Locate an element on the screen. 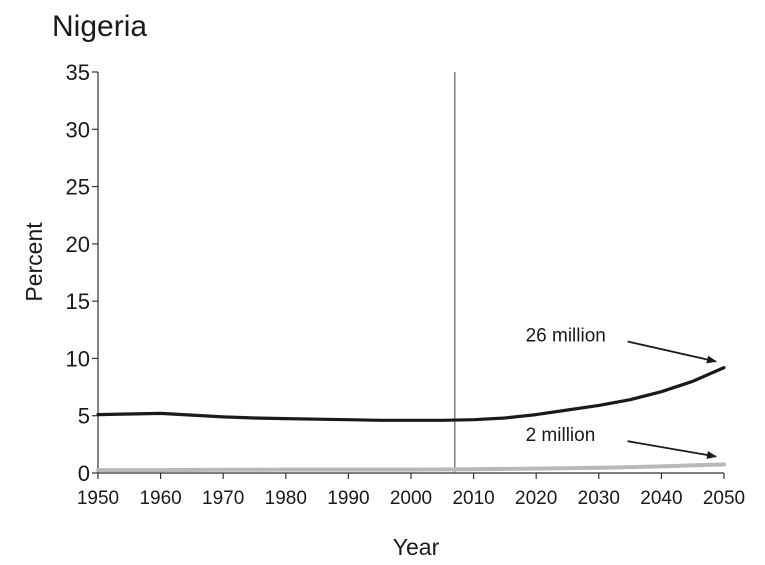 The width and height of the screenshot is (765, 565). x-tick-label: 2000 is located at coordinates (411, 498).